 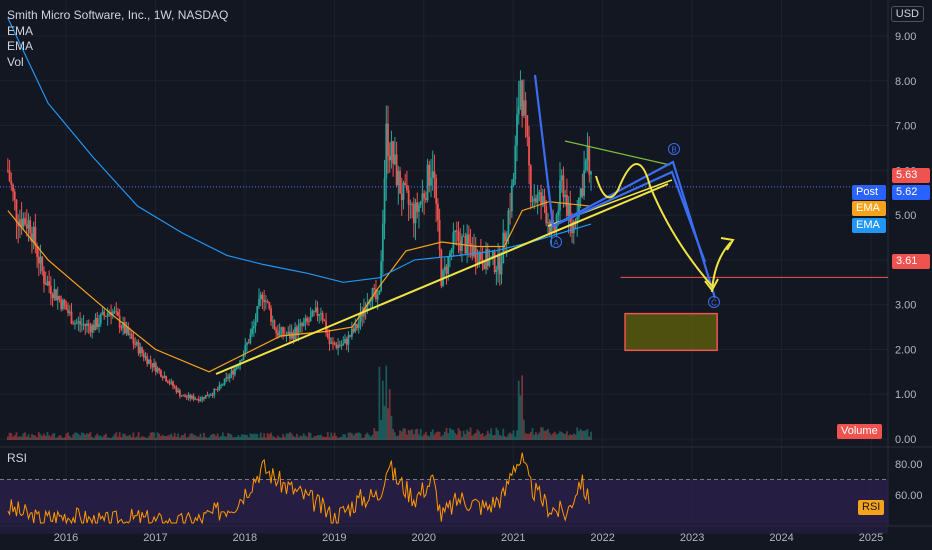 What do you see at coordinates (245, 538) in the screenshot?
I see `time-tick-label: 2018` at bounding box center [245, 538].